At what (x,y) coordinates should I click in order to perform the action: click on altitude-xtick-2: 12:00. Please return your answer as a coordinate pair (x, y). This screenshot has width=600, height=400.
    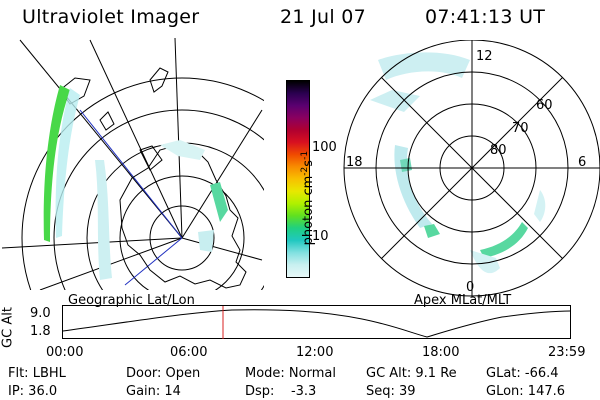
    Looking at the image, I should click on (315, 352).